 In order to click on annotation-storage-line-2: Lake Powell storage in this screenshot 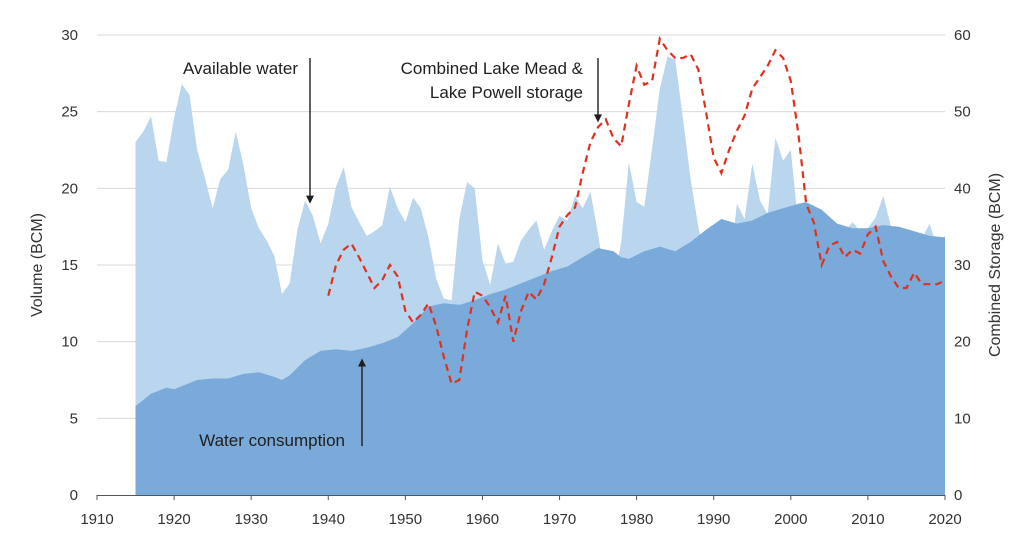, I will do `click(506, 92)`.